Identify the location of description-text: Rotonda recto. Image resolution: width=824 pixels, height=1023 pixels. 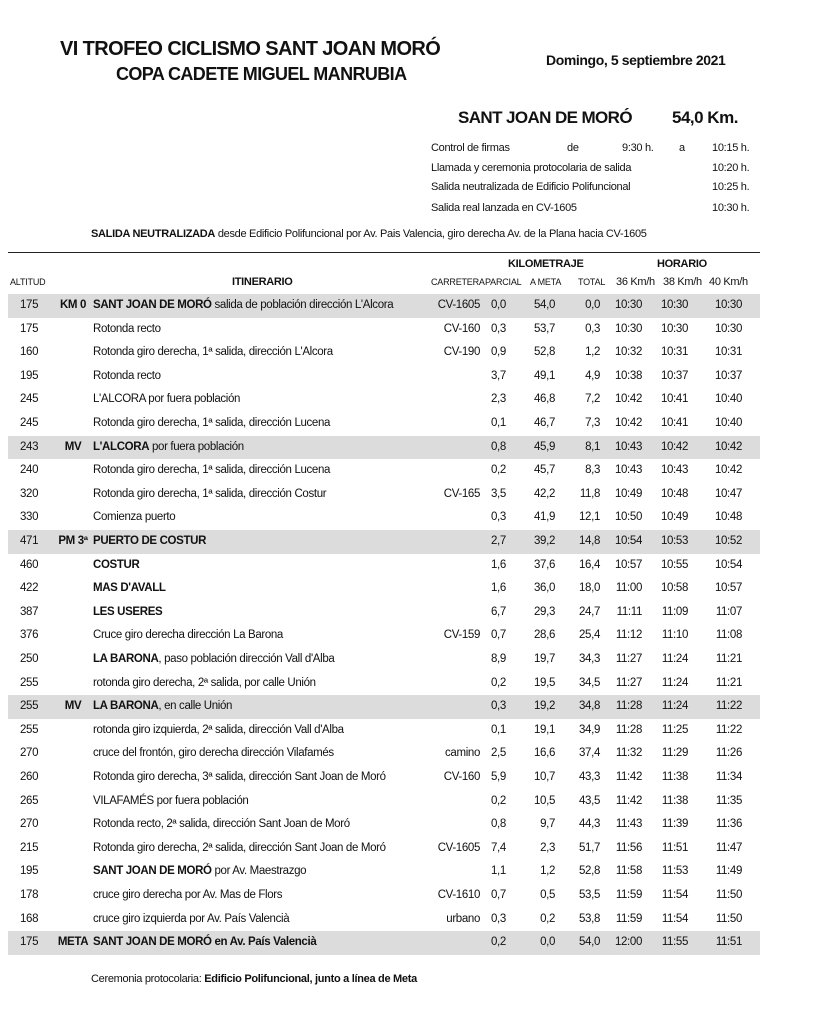
(127, 375).